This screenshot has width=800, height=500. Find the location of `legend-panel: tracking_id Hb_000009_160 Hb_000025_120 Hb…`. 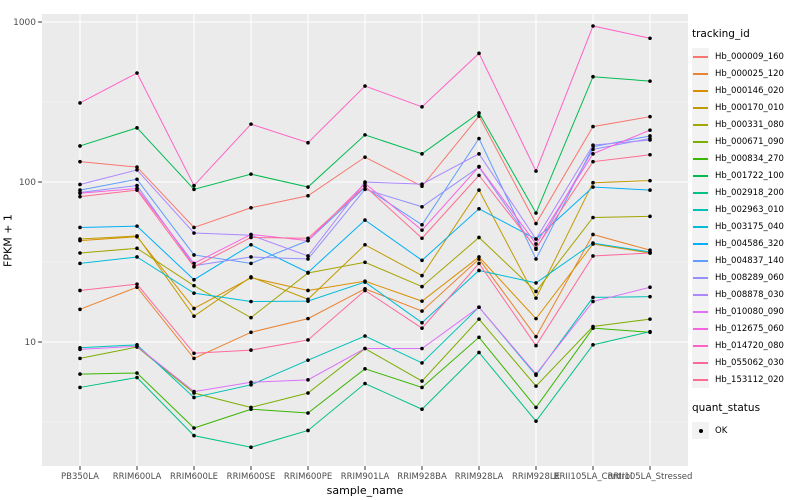

legend-panel: tracking_id Hb_000009_160 Hb_000025_120 Hb… is located at coordinates (745, 233).